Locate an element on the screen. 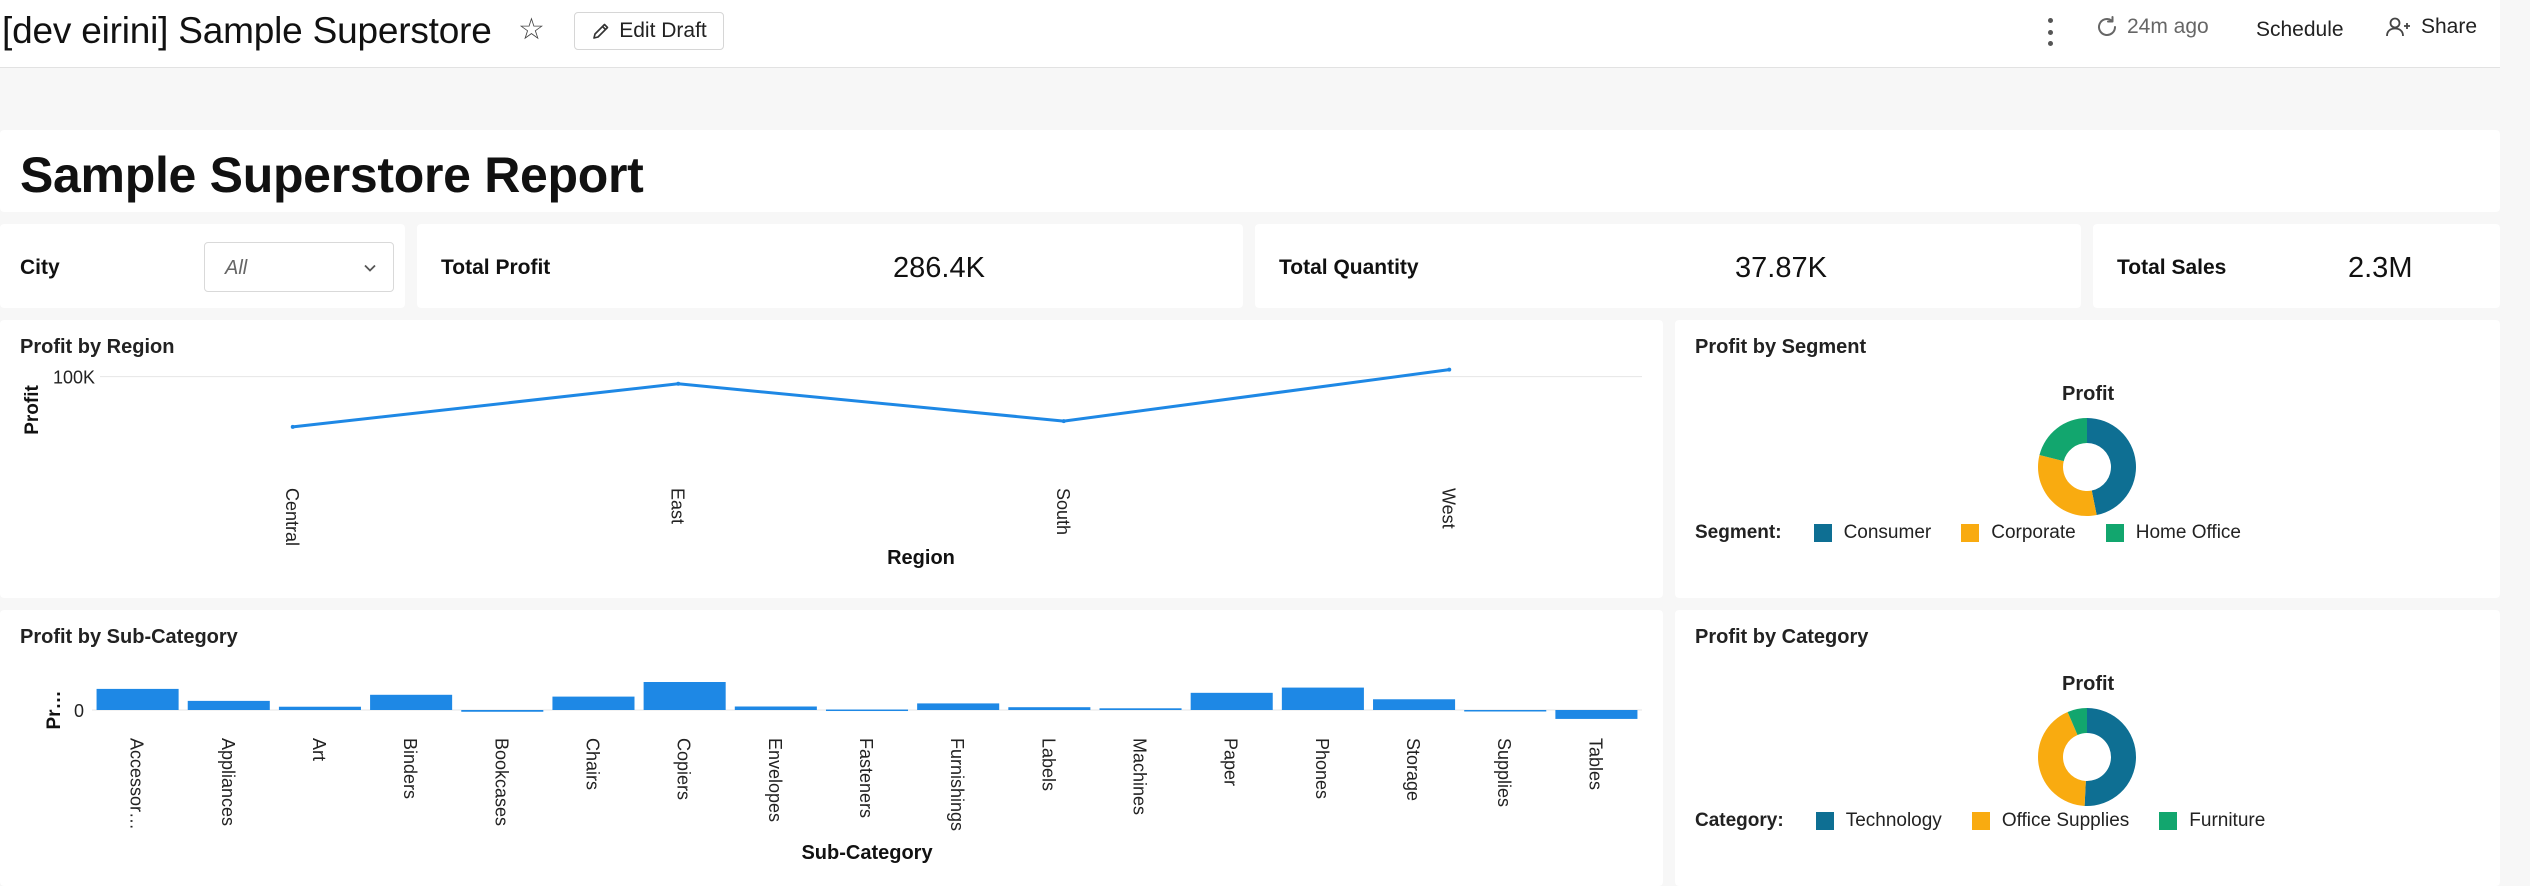 The image size is (2530, 886). bar-storage is located at coordinates (1414, 704).